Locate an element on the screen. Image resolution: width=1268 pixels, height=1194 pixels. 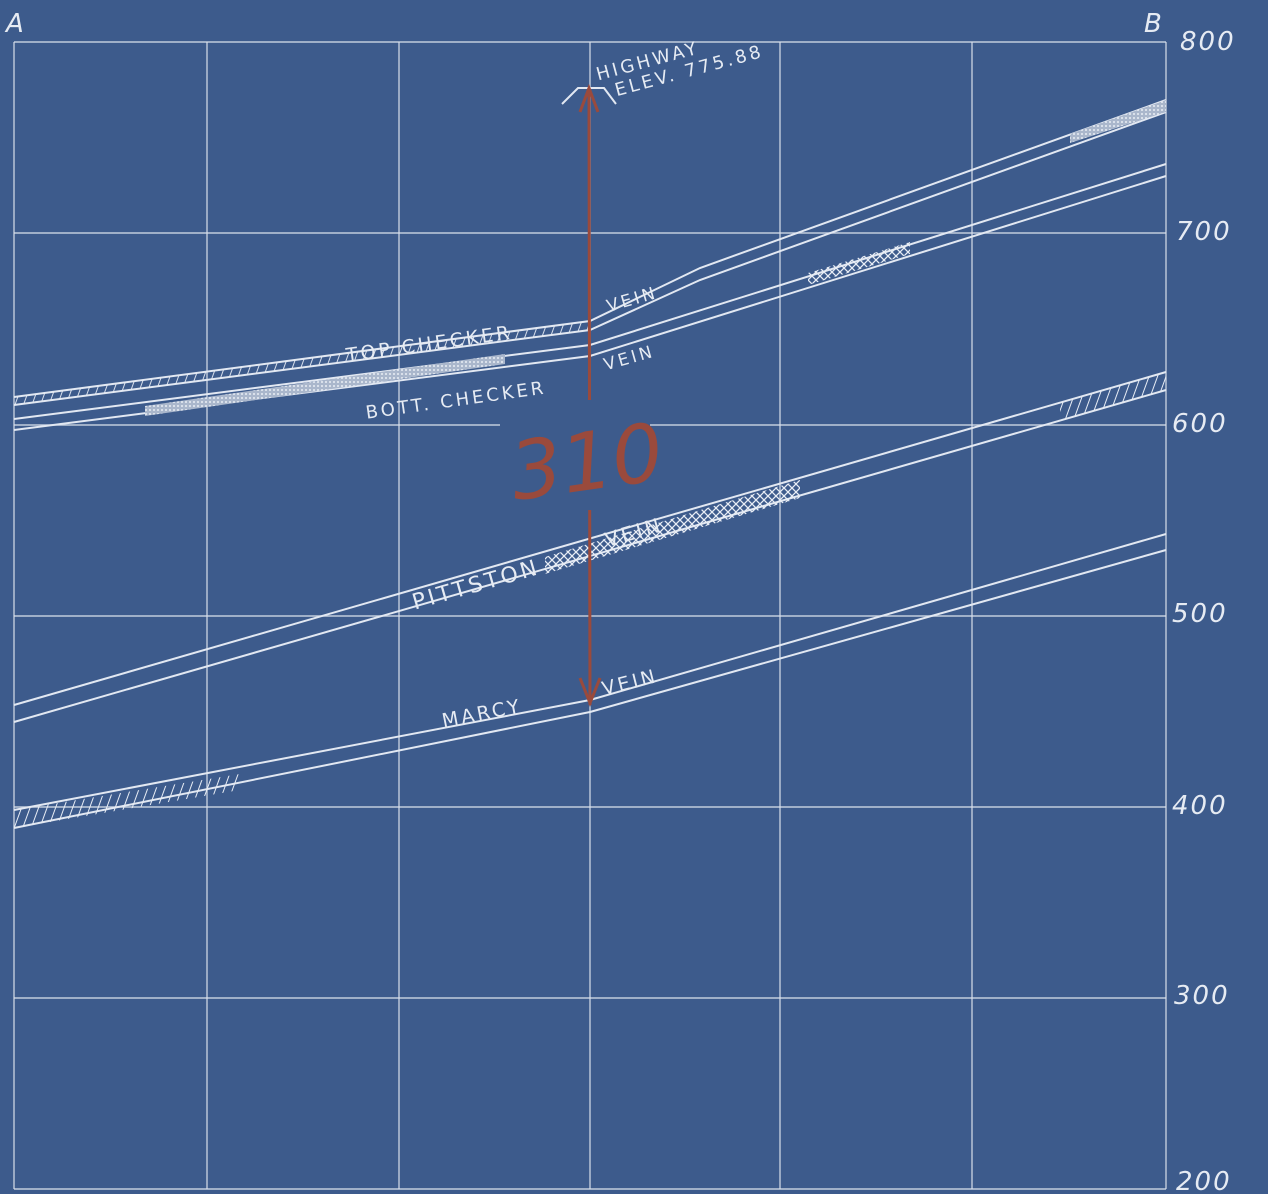
vein-name: PITTSTON is located at coordinates (476, 585).